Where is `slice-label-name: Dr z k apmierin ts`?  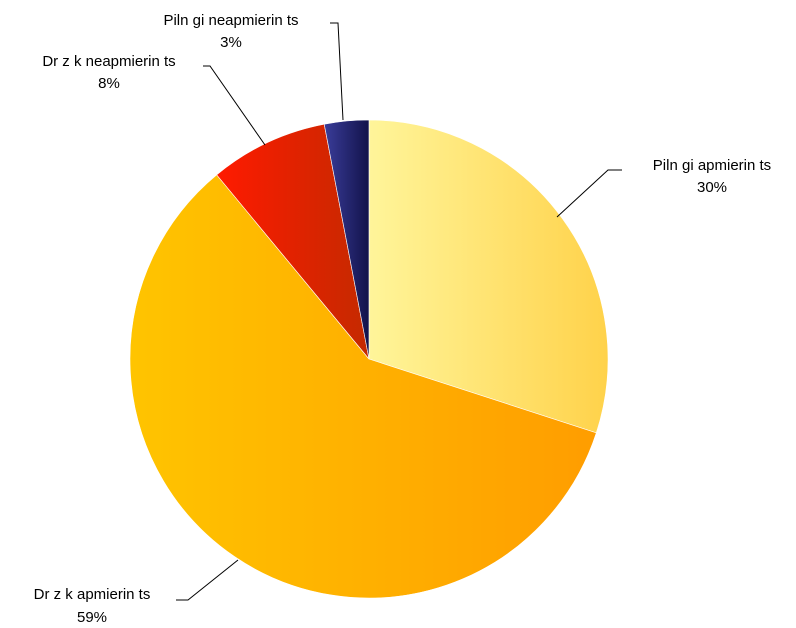 slice-label-name: Dr z k apmierin ts is located at coordinates (92, 594).